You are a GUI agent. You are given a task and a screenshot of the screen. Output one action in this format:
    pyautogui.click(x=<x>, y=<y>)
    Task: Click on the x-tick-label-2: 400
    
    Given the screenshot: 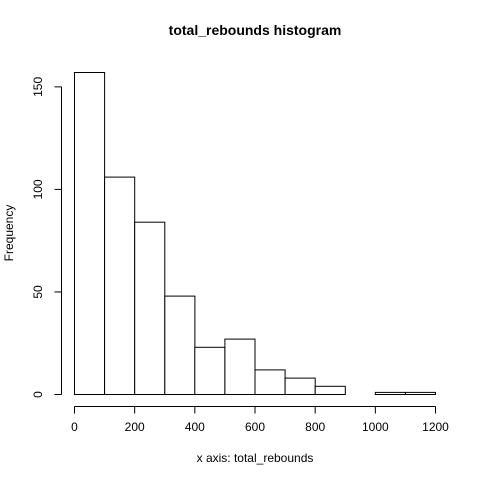 What is the action you would take?
    pyautogui.click(x=195, y=427)
    